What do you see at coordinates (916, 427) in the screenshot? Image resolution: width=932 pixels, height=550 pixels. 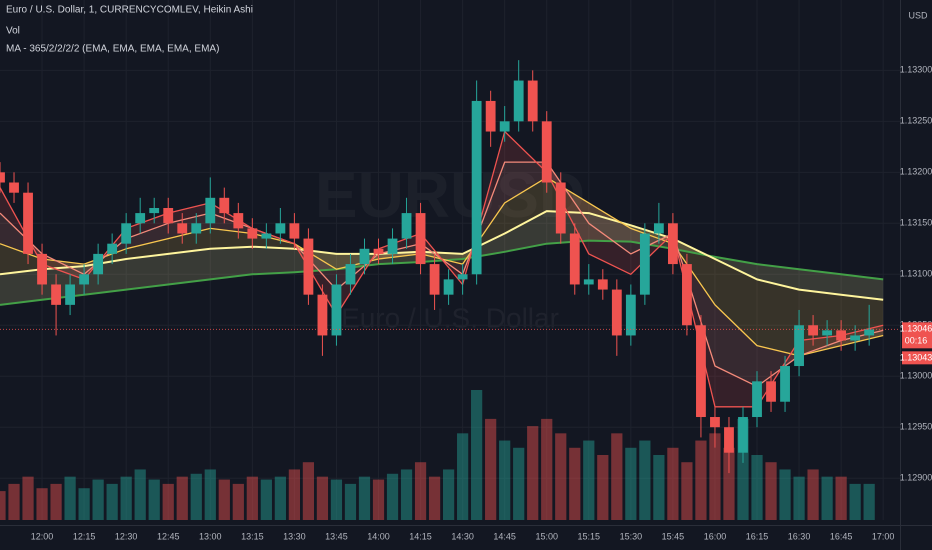 I see `y-tick-label: 1.12950` at bounding box center [916, 427].